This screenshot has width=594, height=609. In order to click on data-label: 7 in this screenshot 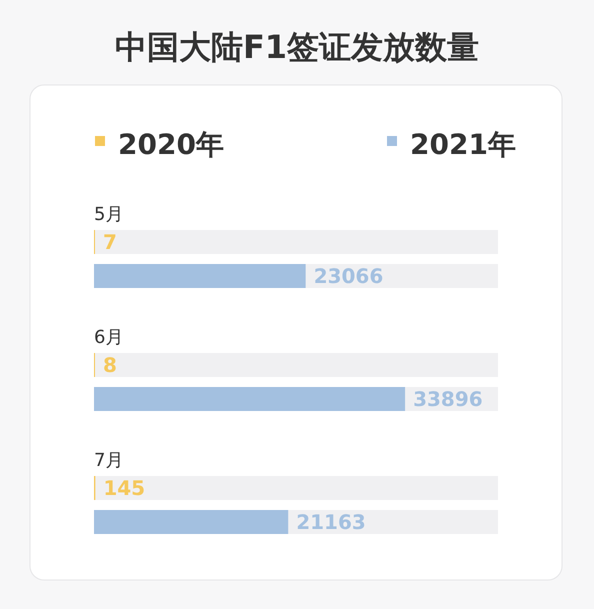, I will do `click(110, 242)`.